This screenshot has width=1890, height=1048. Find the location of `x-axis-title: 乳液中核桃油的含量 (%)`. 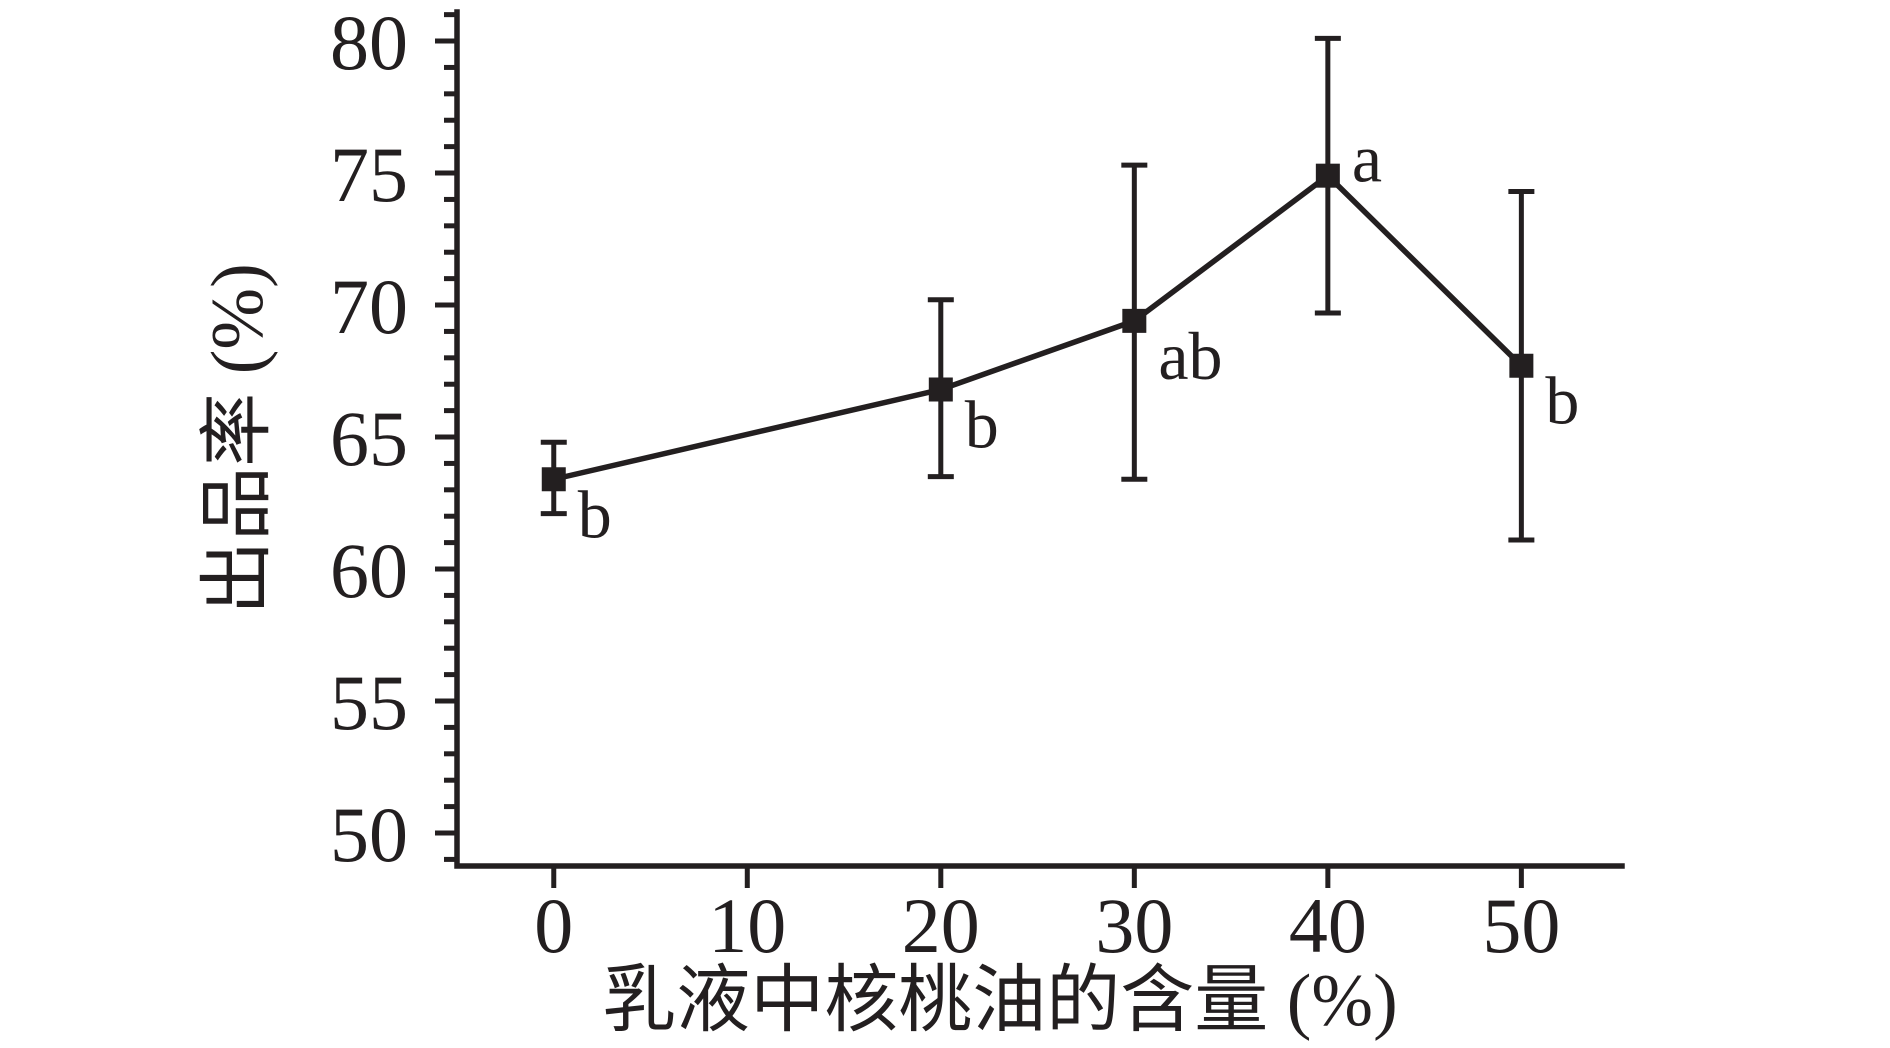

x-axis-title: 乳液中核桃油的含量 (%) is located at coordinates (999, 1001).